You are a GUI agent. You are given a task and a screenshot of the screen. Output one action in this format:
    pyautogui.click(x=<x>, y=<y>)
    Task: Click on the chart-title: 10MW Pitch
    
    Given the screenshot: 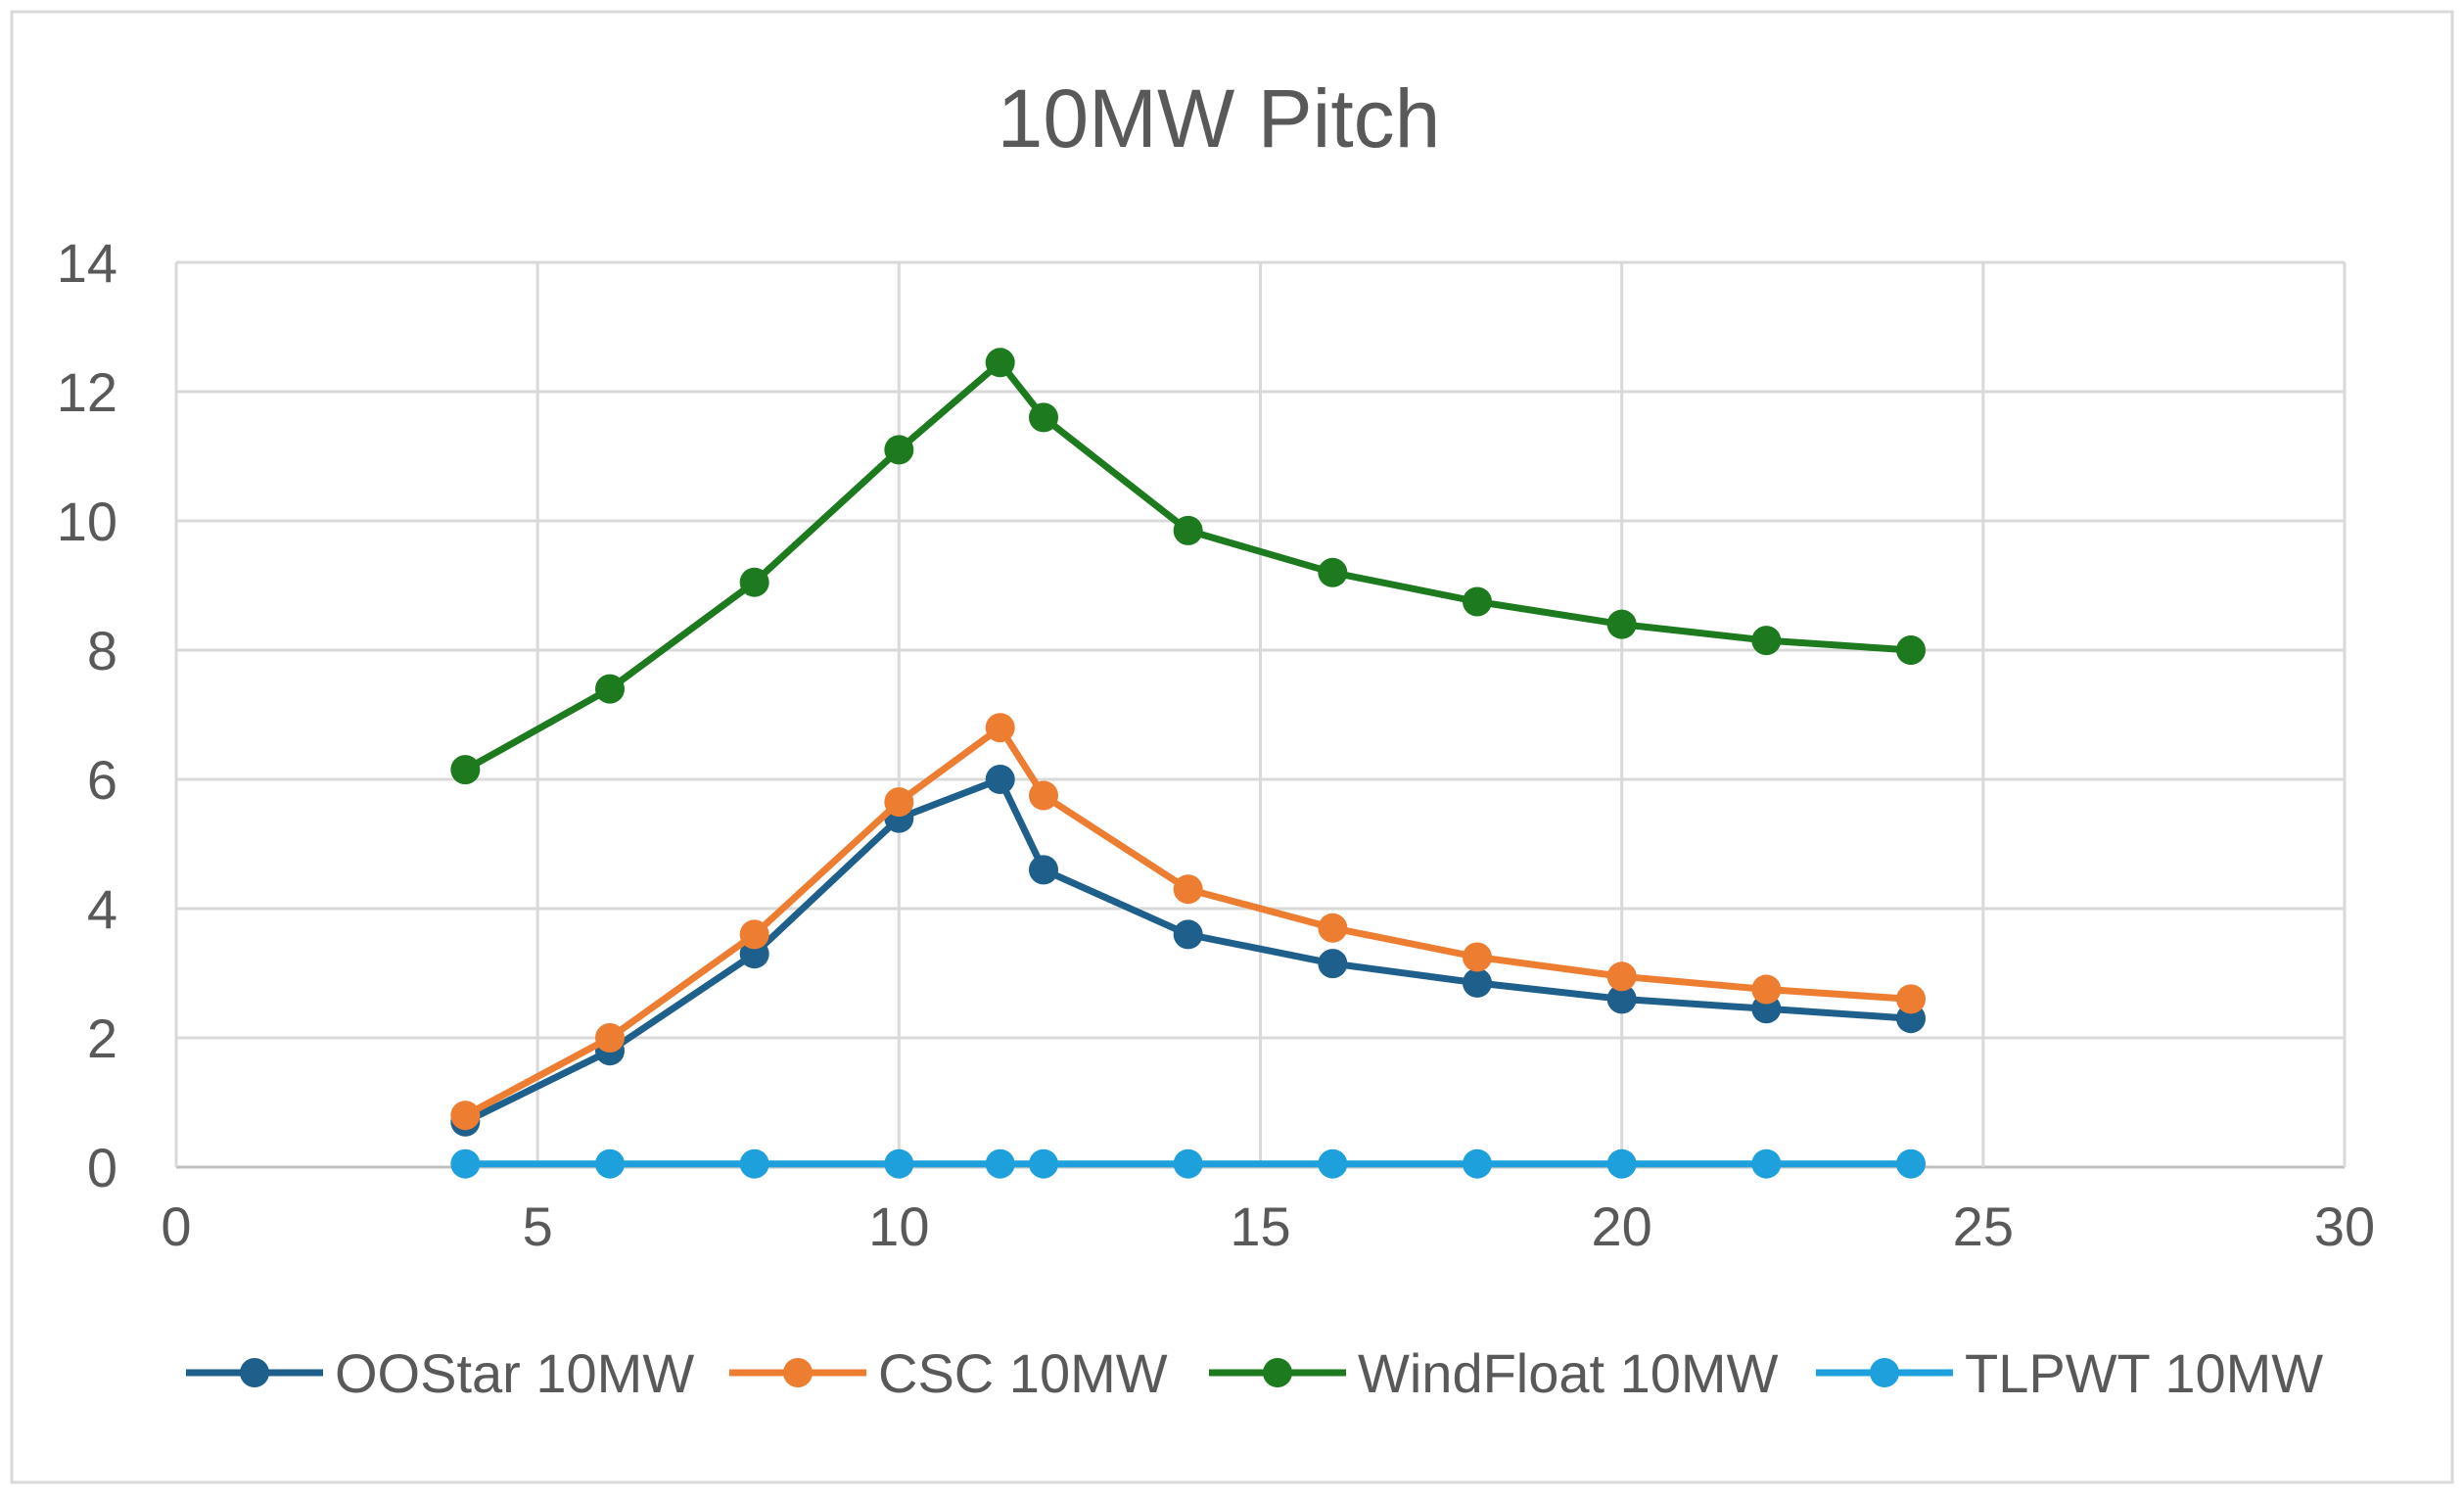 What is the action you would take?
    pyautogui.click(x=1219, y=118)
    